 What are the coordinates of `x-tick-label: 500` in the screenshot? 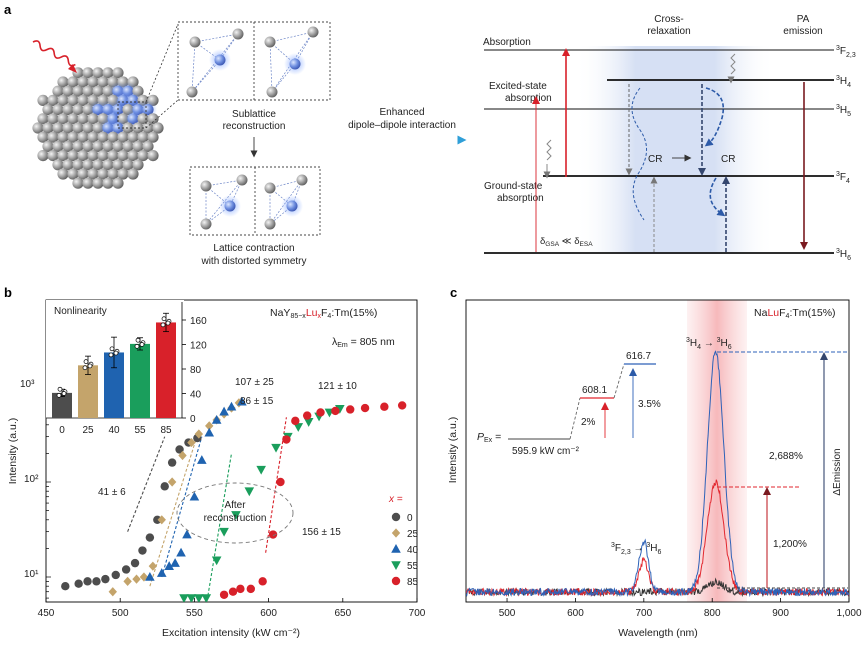 It's located at (120, 613).